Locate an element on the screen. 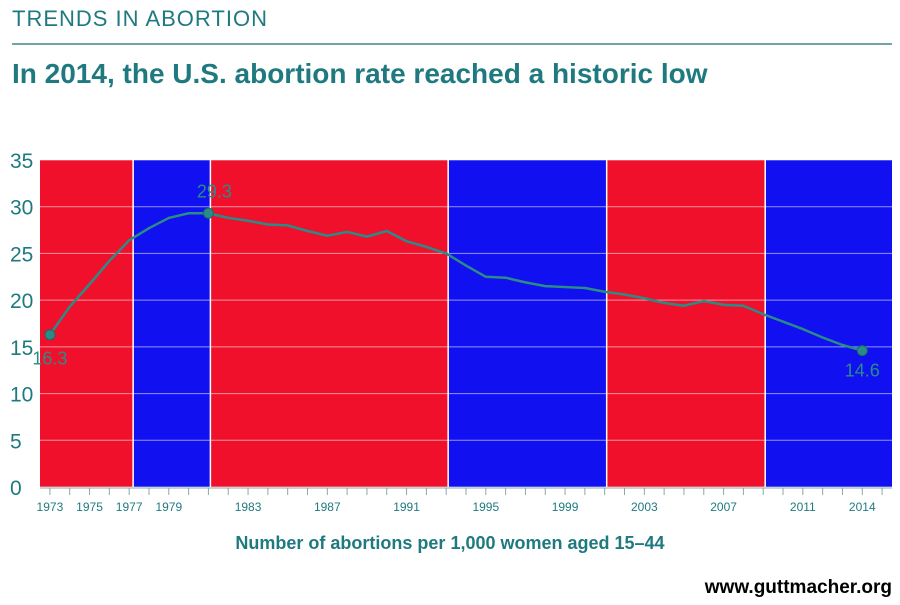  section-kicker: TRENDS IN ABORTION is located at coordinates (140, 18).